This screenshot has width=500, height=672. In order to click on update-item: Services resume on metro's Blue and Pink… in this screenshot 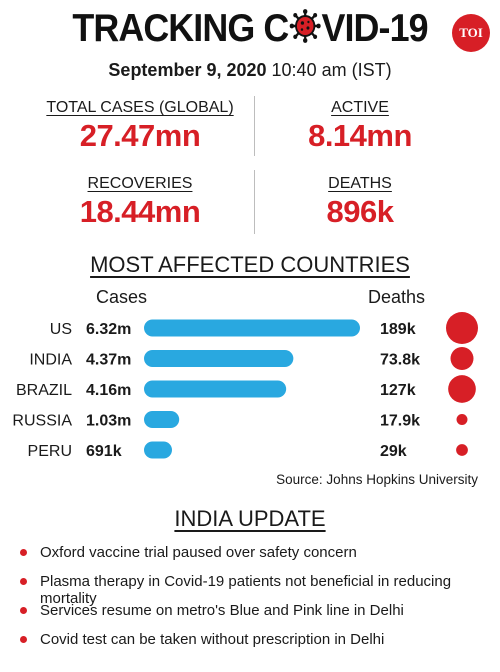, I will do `click(253, 616)`.